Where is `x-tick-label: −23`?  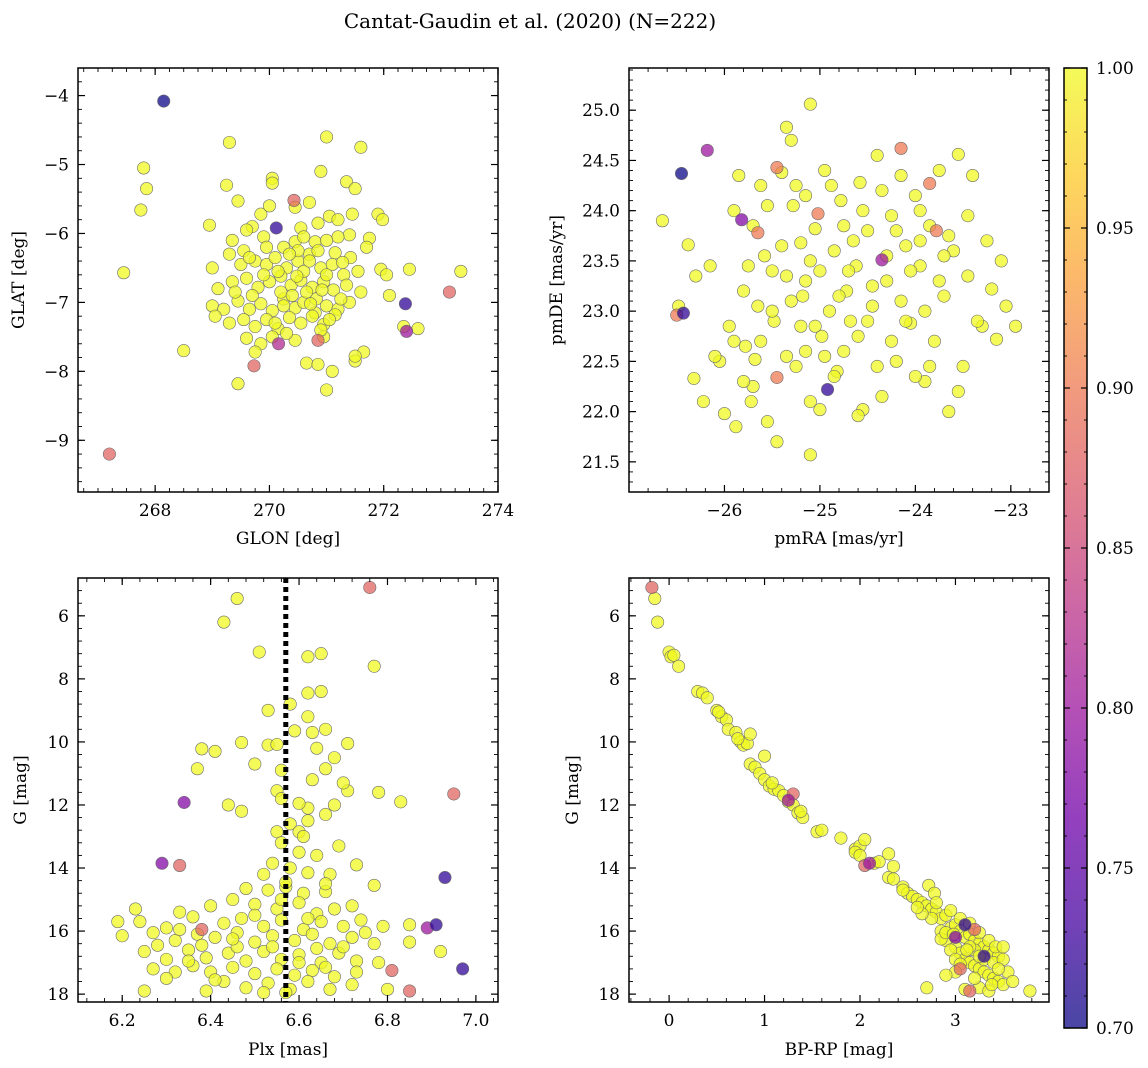
x-tick-label: −23 is located at coordinates (1011, 511).